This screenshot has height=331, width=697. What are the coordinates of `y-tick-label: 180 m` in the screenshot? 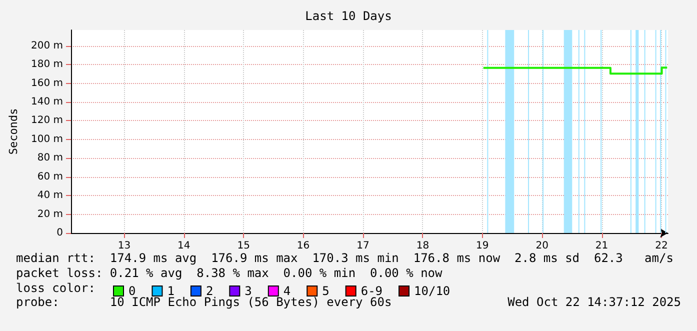 It's located at (46, 64).